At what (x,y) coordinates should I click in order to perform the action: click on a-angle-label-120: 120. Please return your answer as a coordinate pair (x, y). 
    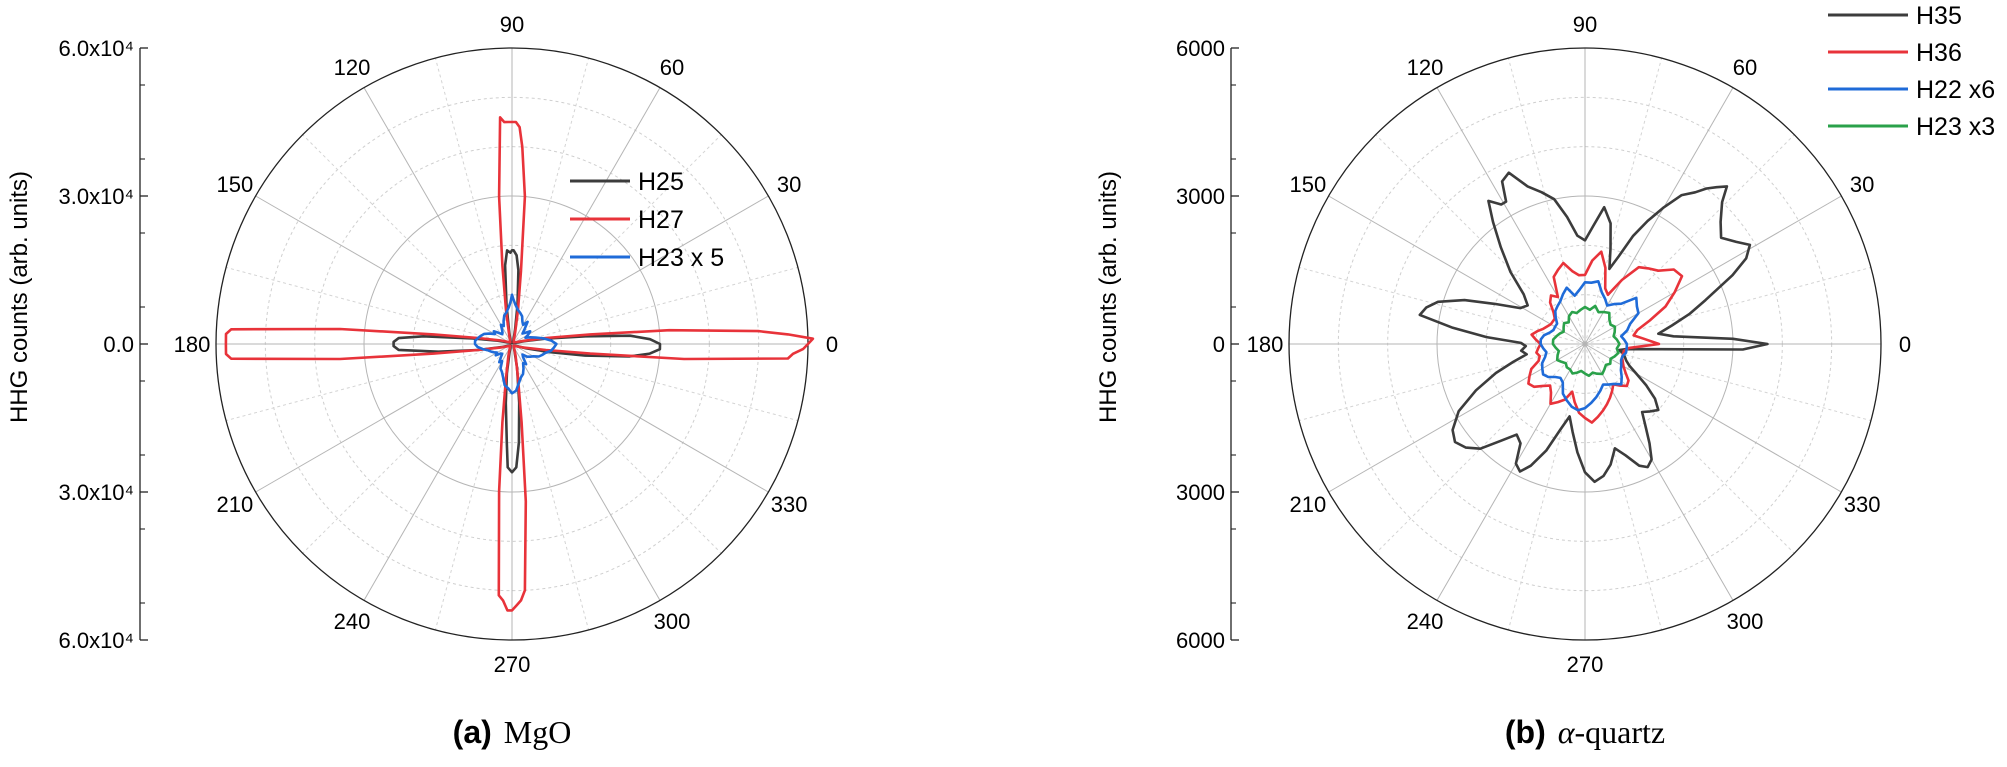
    Looking at the image, I should click on (352, 67).